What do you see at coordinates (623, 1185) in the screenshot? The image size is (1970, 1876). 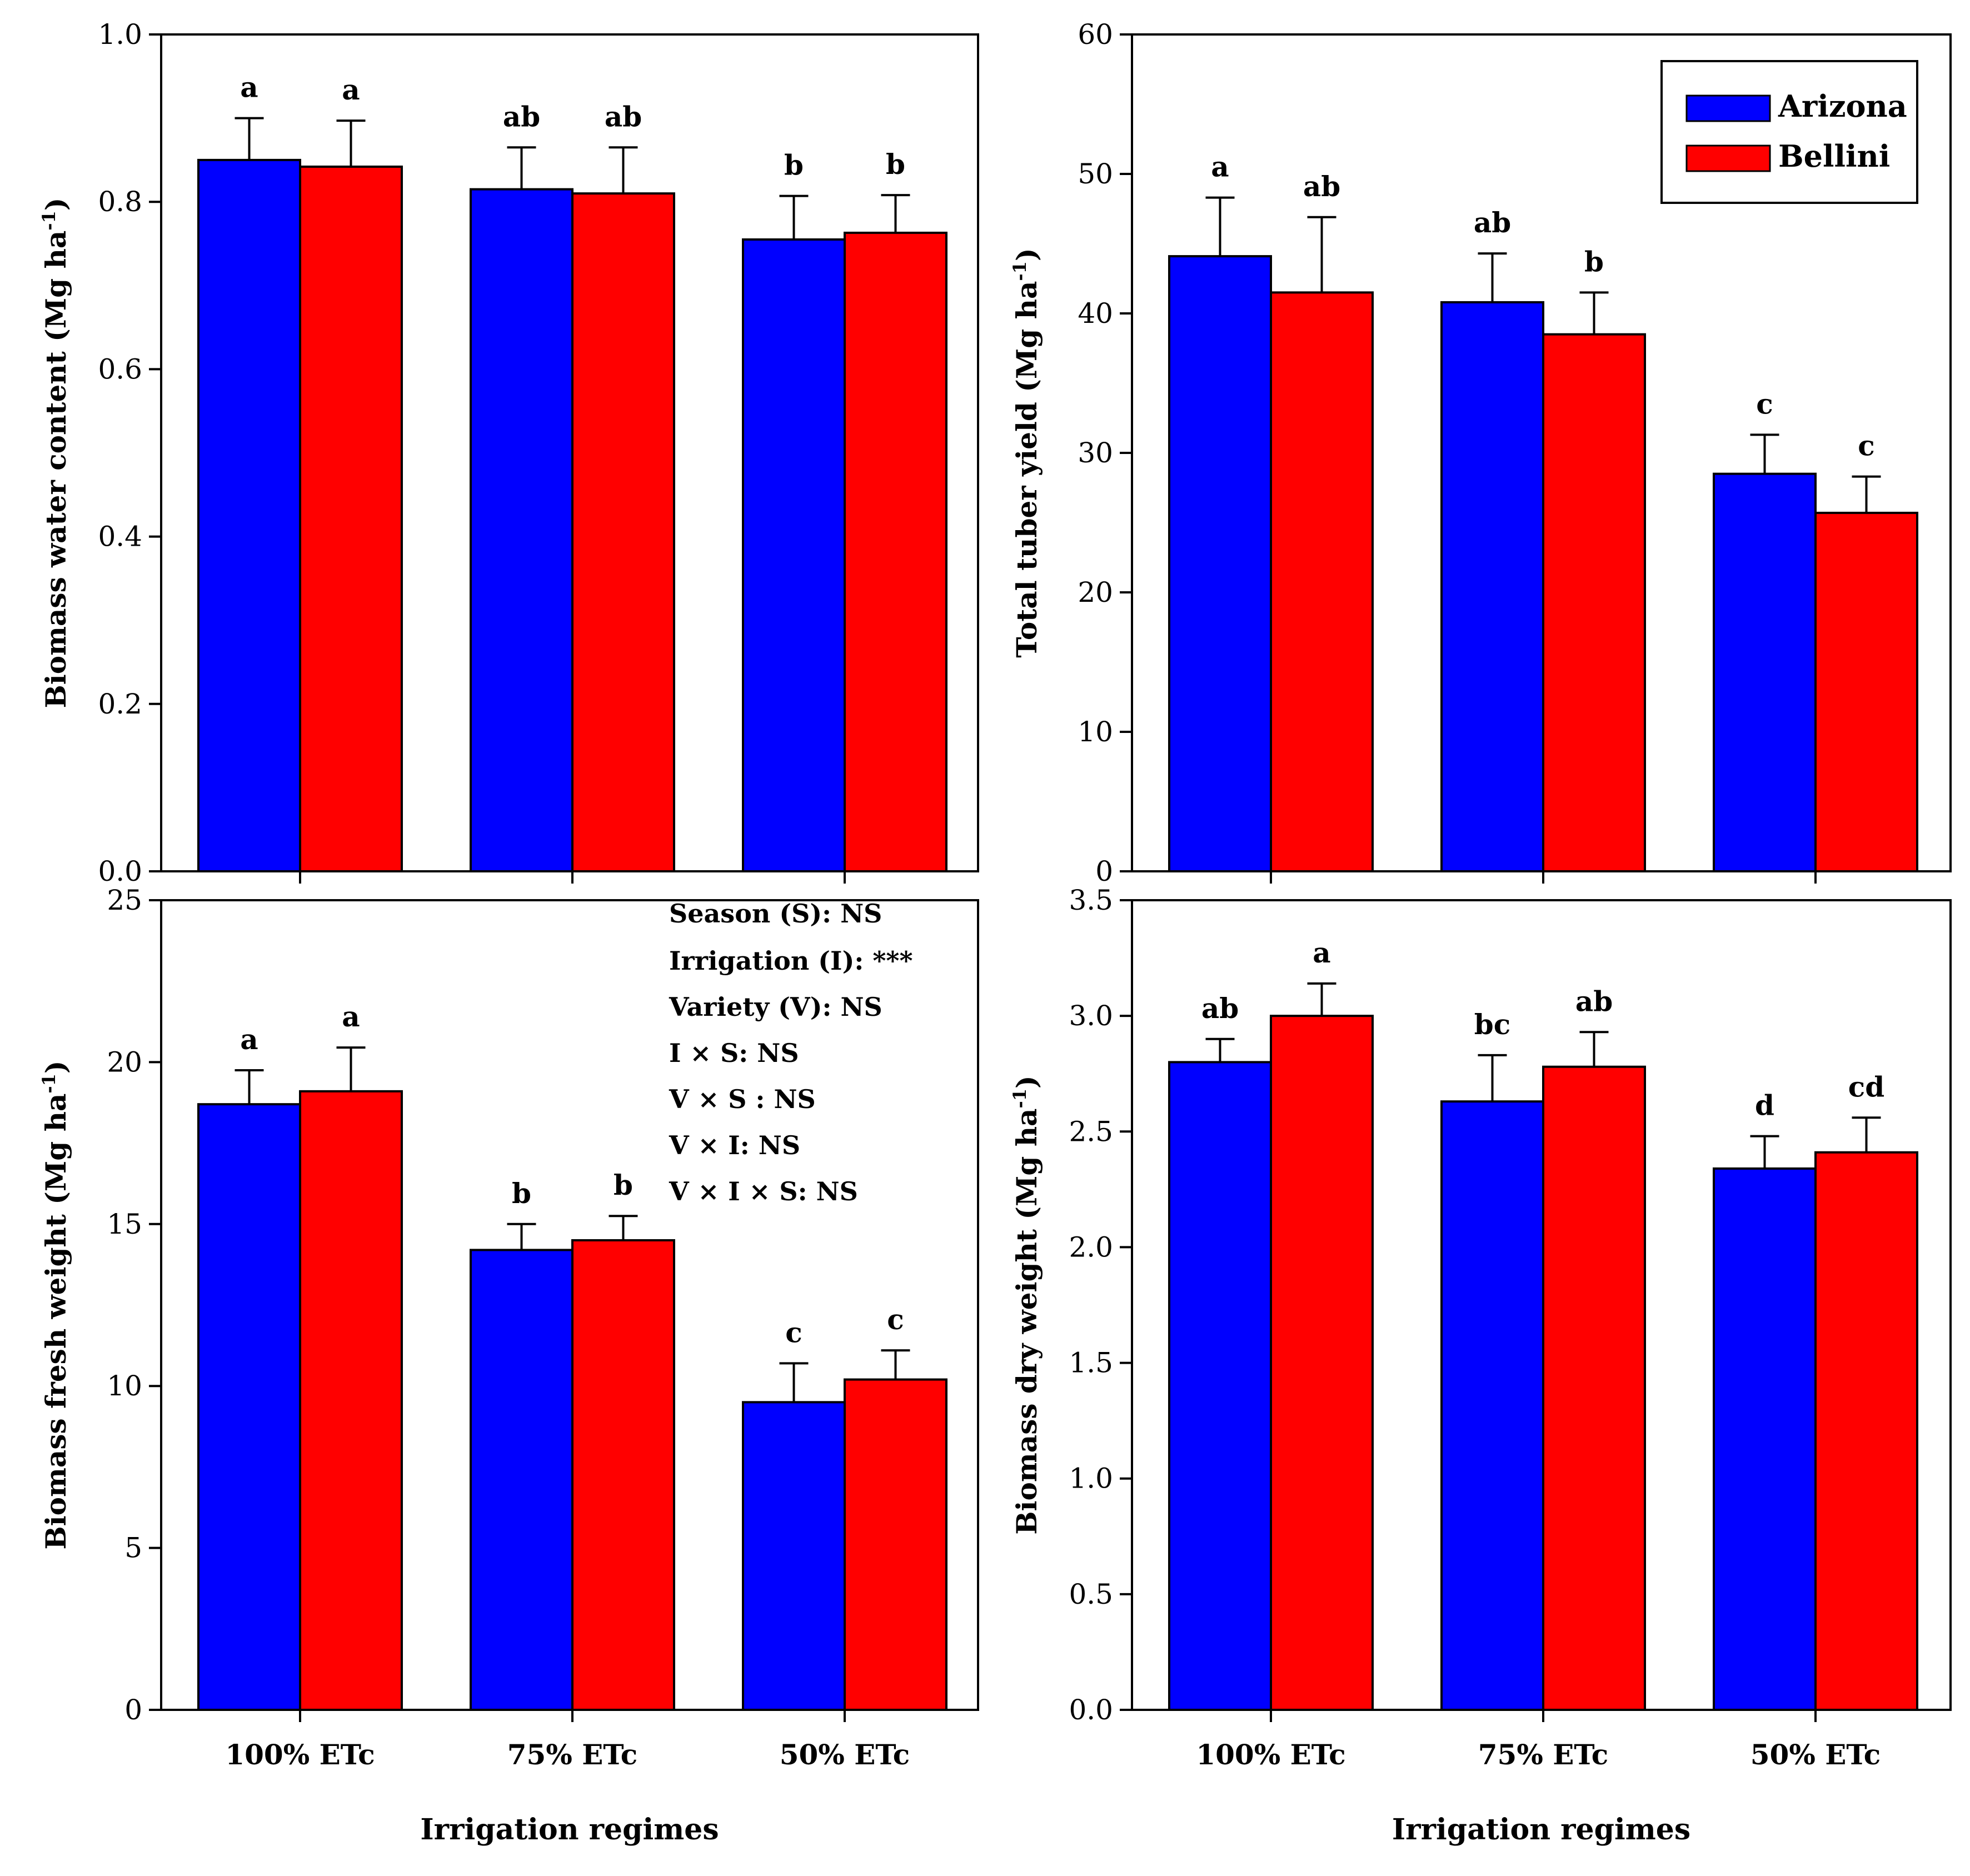 I see `significance-letter-bellini-2: b` at bounding box center [623, 1185].